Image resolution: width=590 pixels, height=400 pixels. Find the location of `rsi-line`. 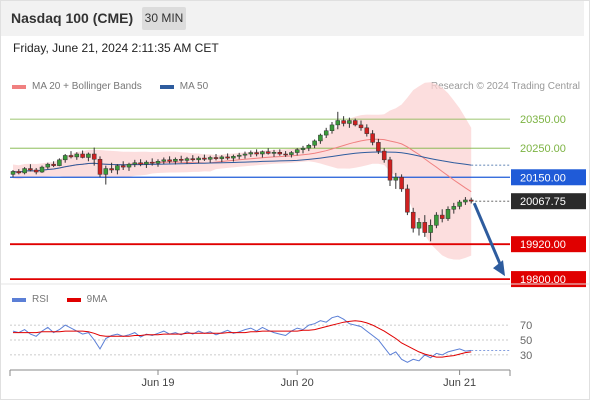

rsi-line is located at coordinates (242, 339).